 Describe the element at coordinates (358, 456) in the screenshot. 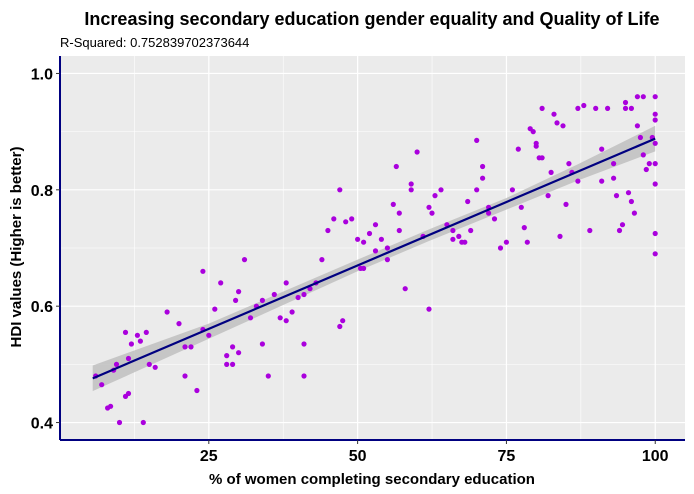

I see `x-tick-label: 50` at that location.